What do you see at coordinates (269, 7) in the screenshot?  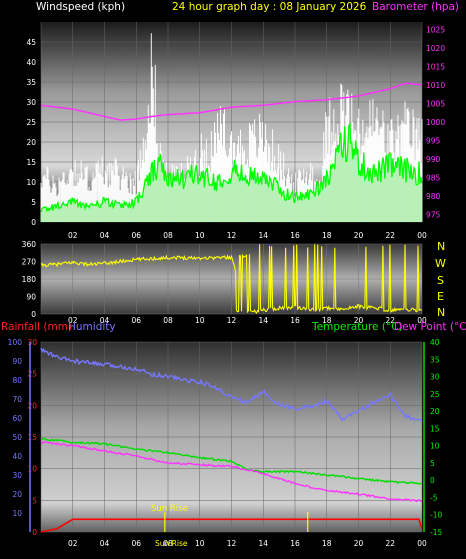 I see `graph-title: 24 hour graph day : 08 January 2026` at bounding box center [269, 7].